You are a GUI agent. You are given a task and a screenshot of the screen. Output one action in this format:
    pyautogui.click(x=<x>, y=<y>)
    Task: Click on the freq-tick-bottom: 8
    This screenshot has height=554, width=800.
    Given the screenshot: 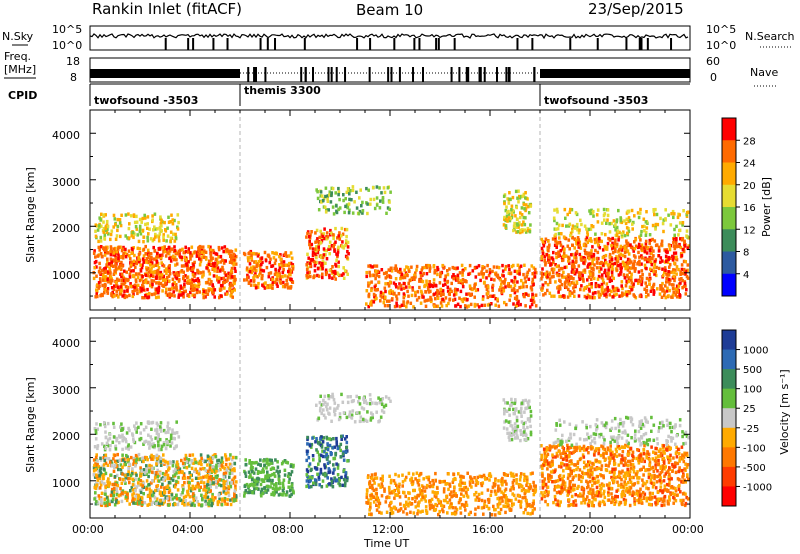 What is the action you would take?
    pyautogui.click(x=73, y=77)
    